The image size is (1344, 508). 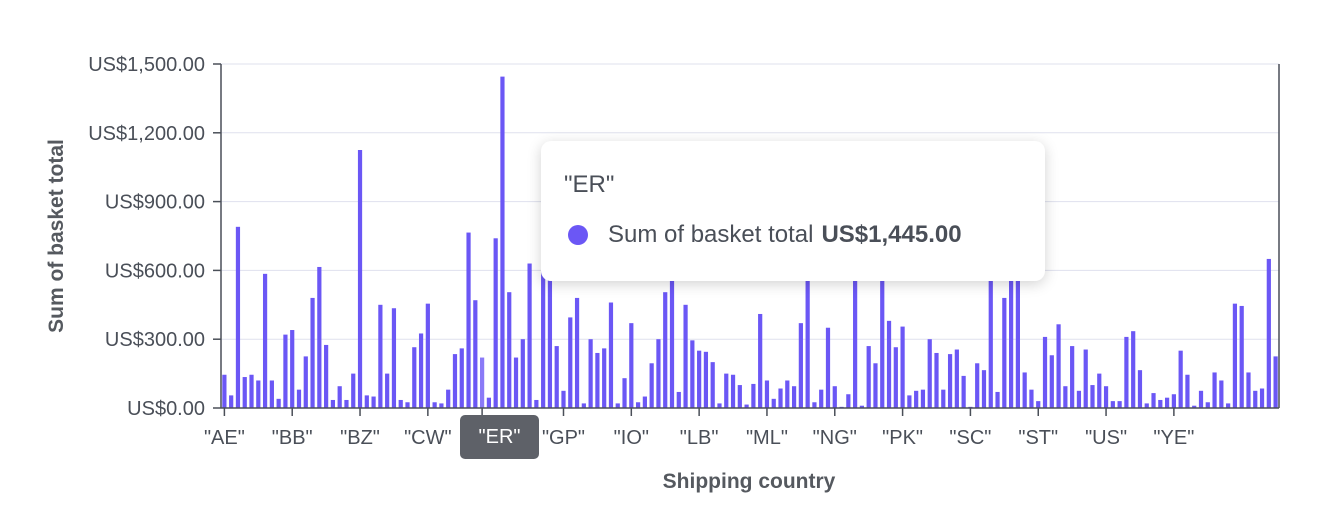 I want to click on x-tick-label: "IO", so click(x=631, y=438).